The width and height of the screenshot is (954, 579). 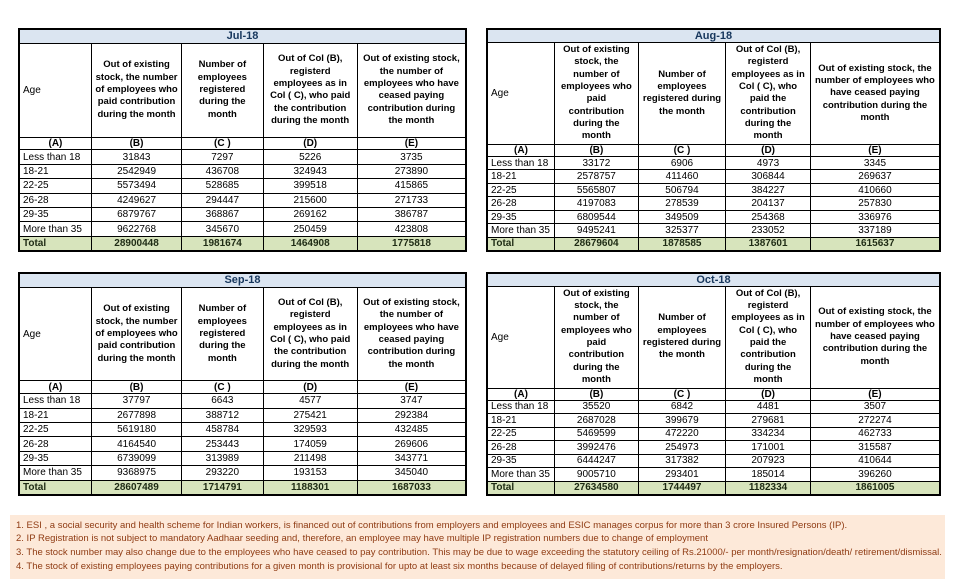 What do you see at coordinates (222, 157) in the screenshot?
I see `table-cell: 7297` at bounding box center [222, 157].